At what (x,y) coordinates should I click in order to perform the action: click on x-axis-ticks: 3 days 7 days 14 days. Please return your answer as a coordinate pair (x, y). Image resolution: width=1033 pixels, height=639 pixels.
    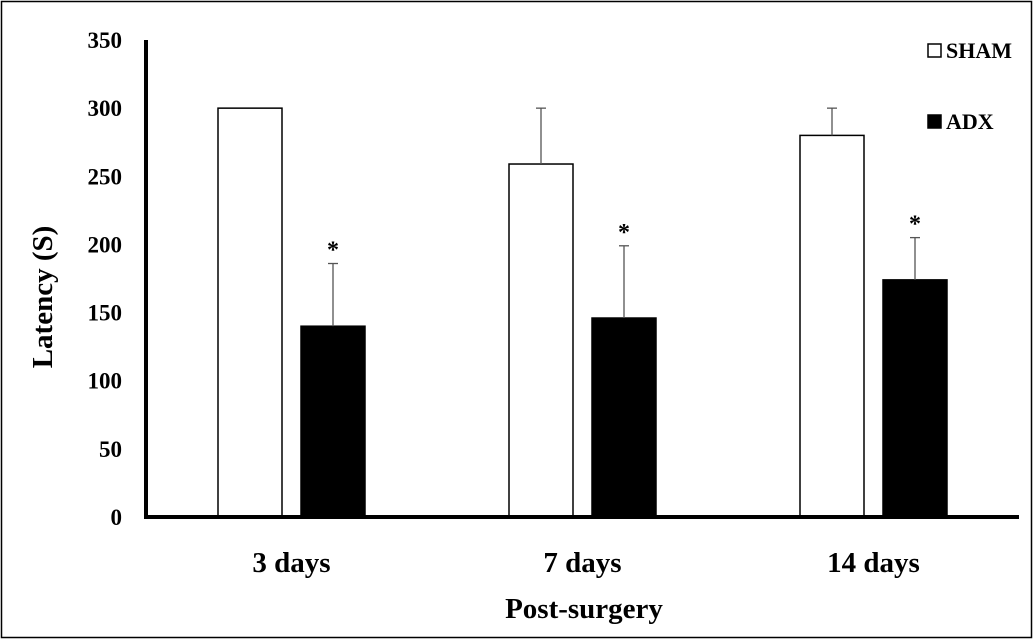
    Looking at the image, I should click on (585, 563).